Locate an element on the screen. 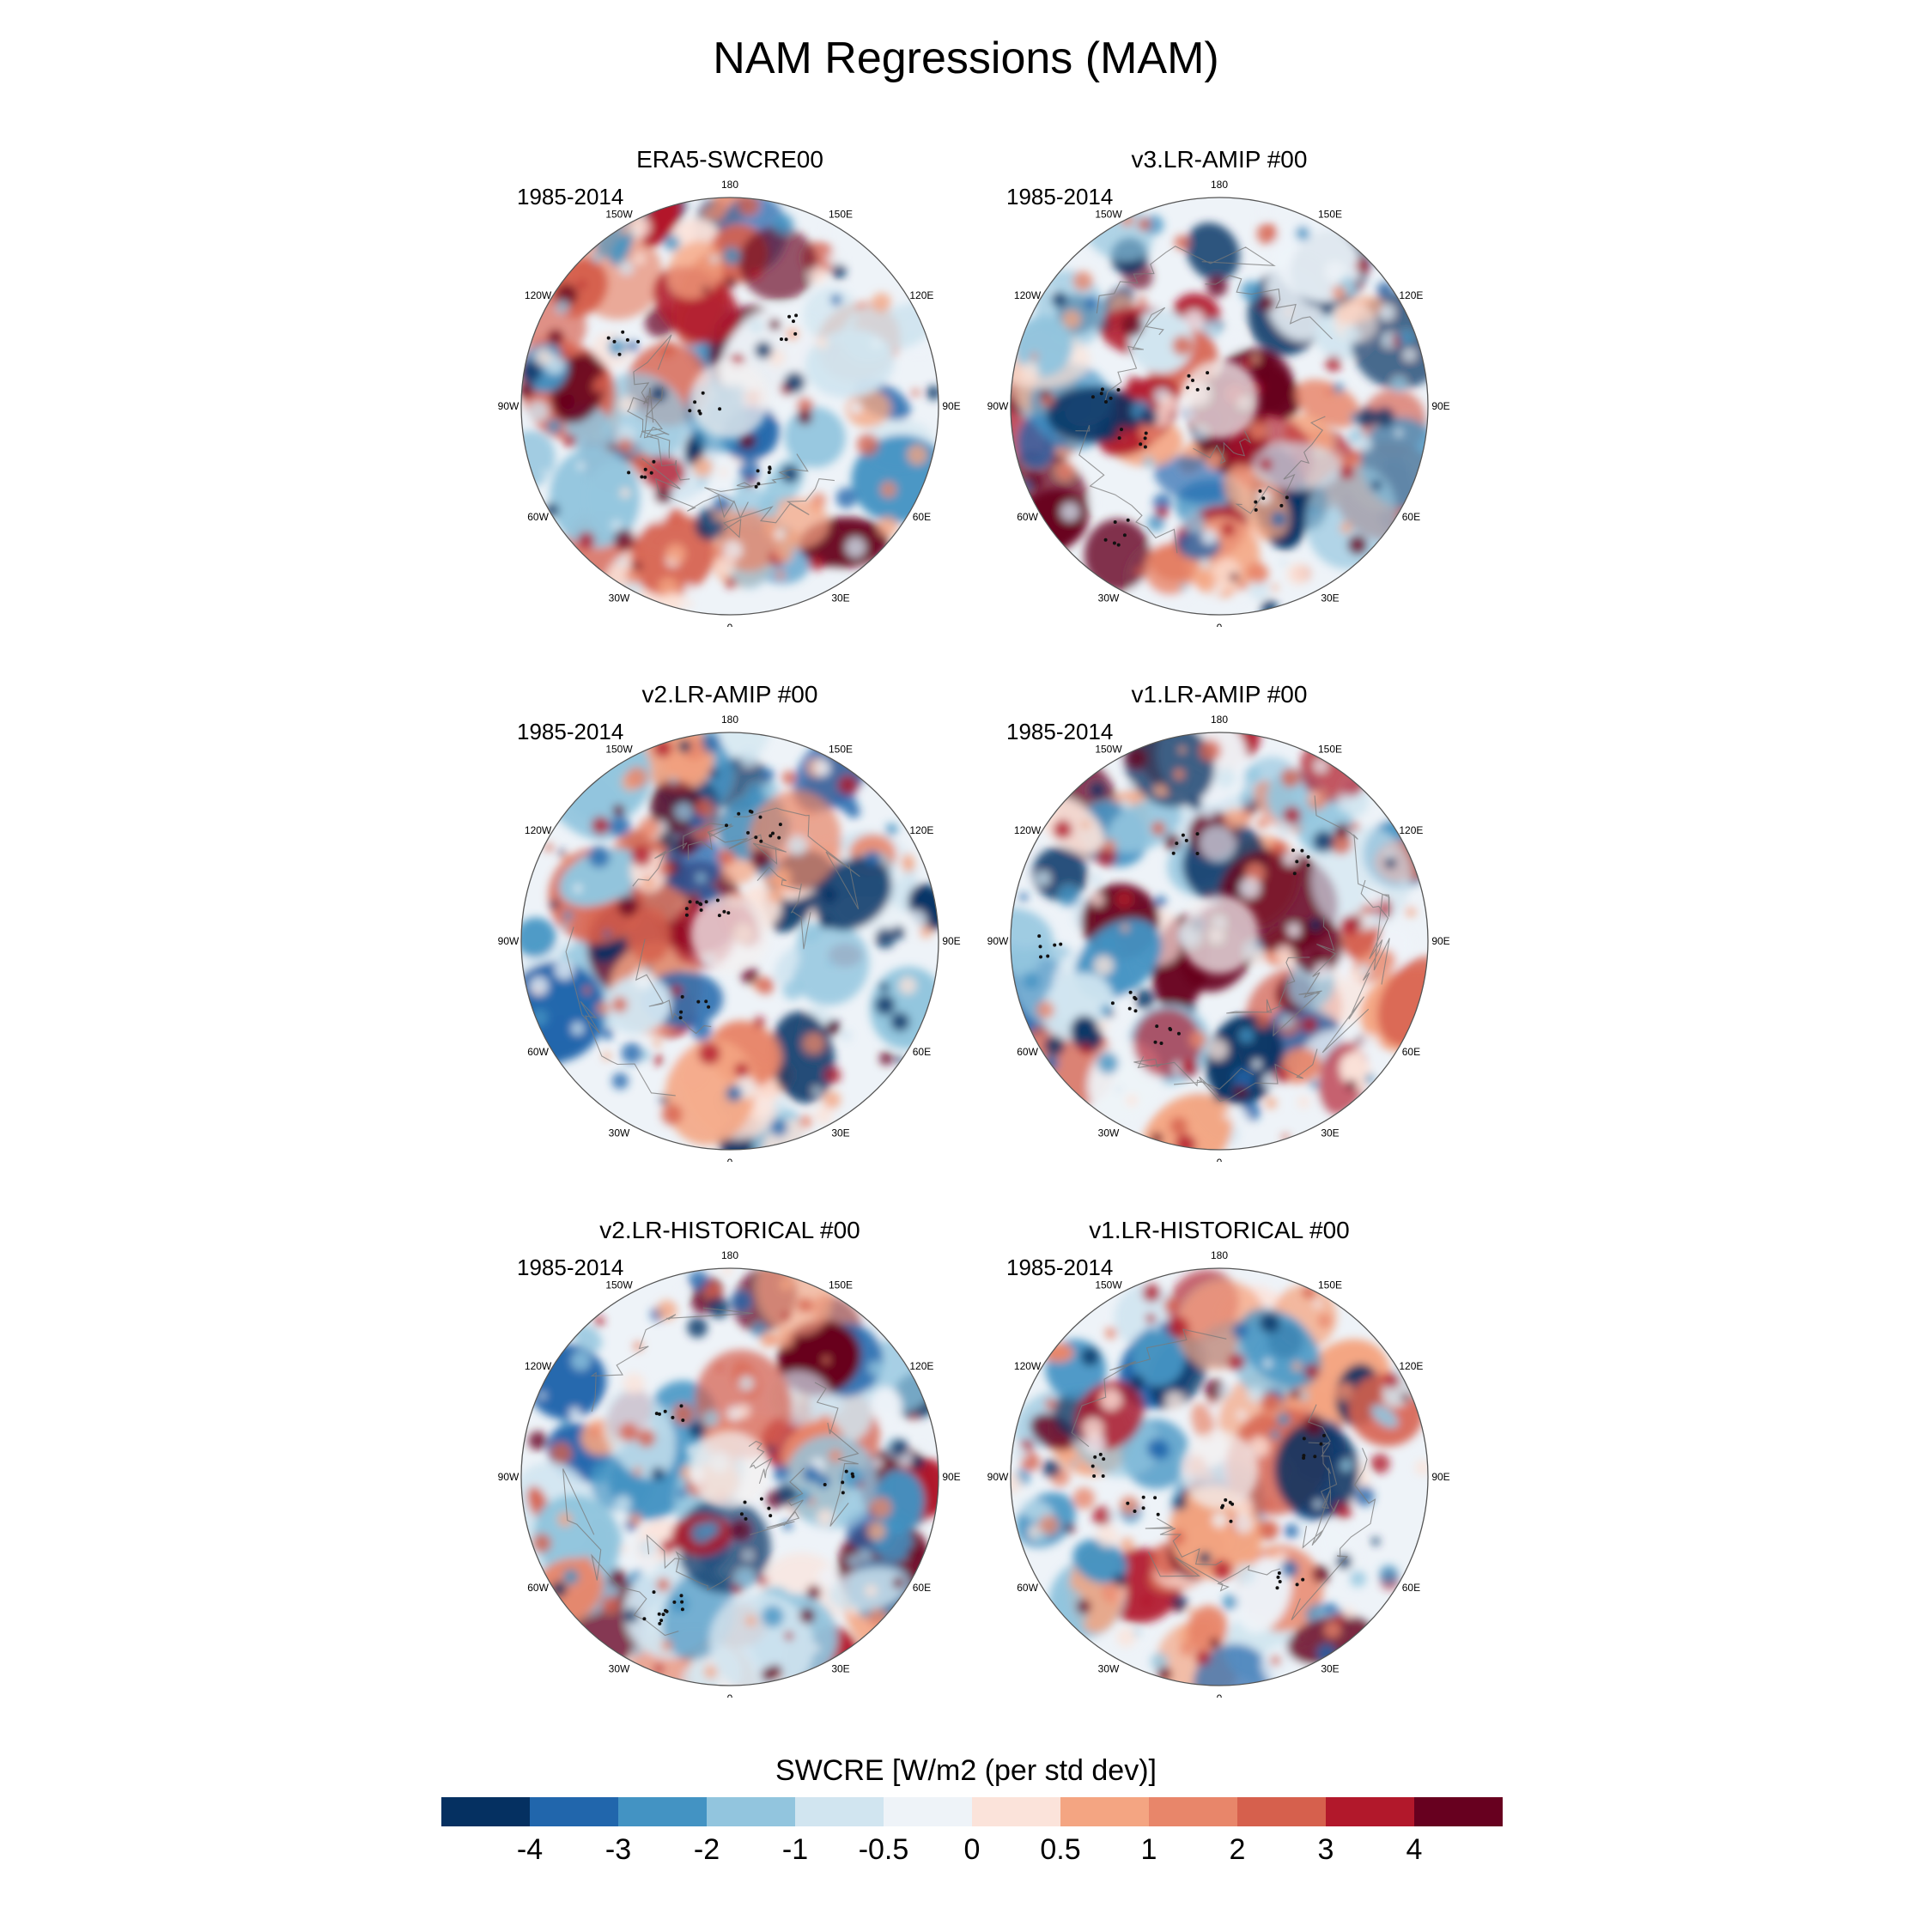  colorbar-tick-label: 1 is located at coordinates (1148, 1850).